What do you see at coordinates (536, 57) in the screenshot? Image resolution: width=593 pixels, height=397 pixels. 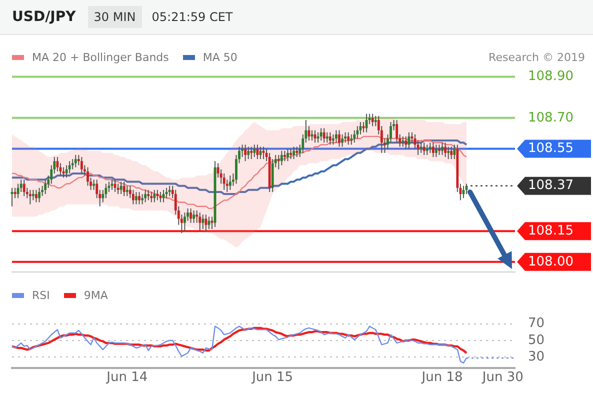 I see `text: Research © 2019` at bounding box center [536, 57].